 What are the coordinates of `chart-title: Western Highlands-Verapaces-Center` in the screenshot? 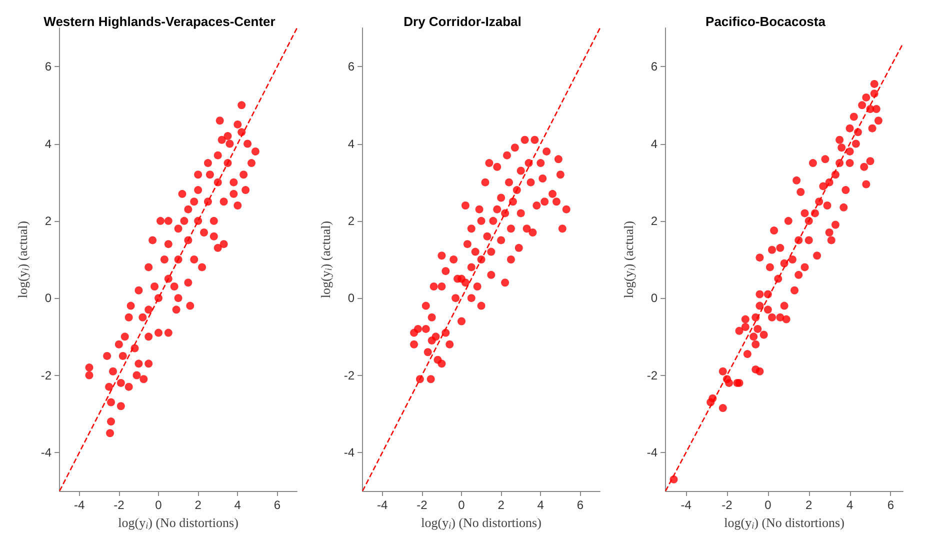 It's located at (160, 21).